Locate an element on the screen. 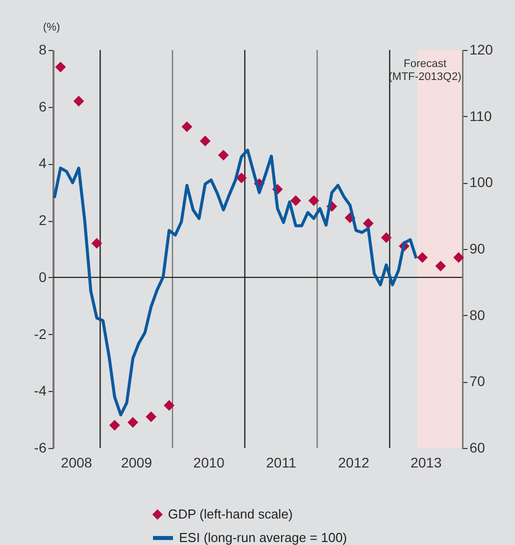 Image resolution: width=515 pixels, height=545 pixels. y-tick-label: -4 is located at coordinates (40, 390).